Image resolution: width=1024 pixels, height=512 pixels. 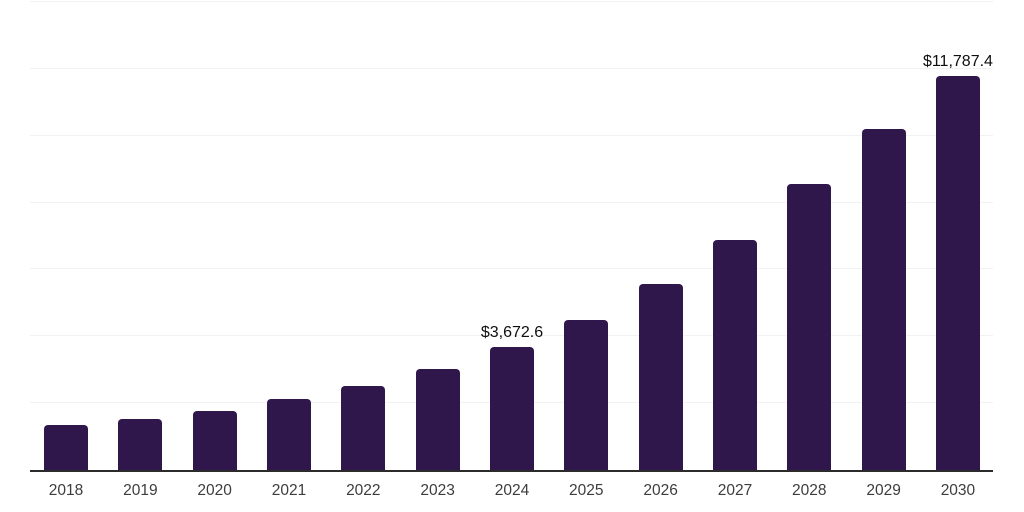 What do you see at coordinates (883, 490) in the screenshot?
I see `x-tick-label: 2029` at bounding box center [883, 490].